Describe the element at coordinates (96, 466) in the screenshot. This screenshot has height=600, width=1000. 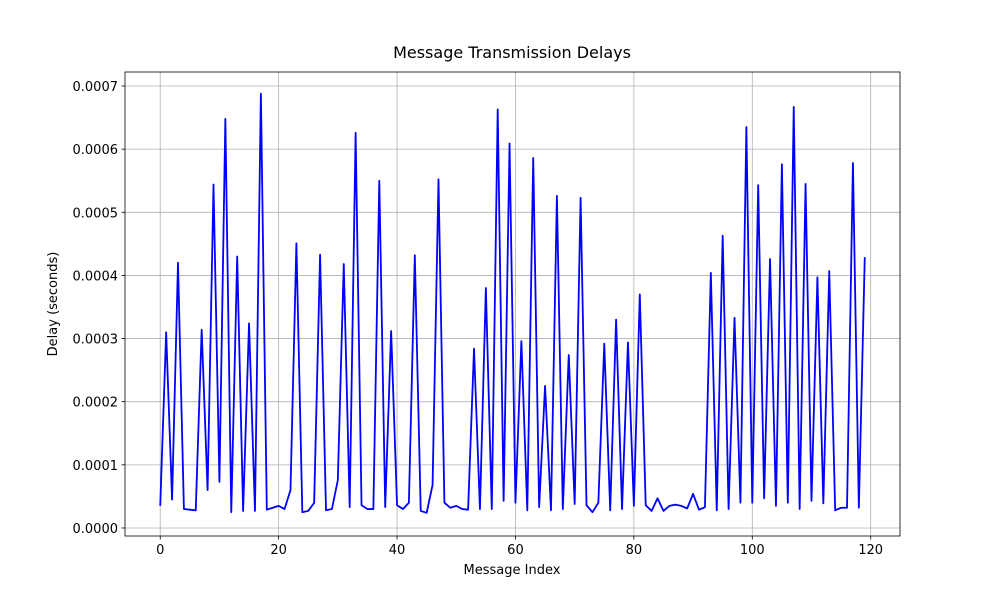
I see `y-tick-label: 0.0001` at that location.